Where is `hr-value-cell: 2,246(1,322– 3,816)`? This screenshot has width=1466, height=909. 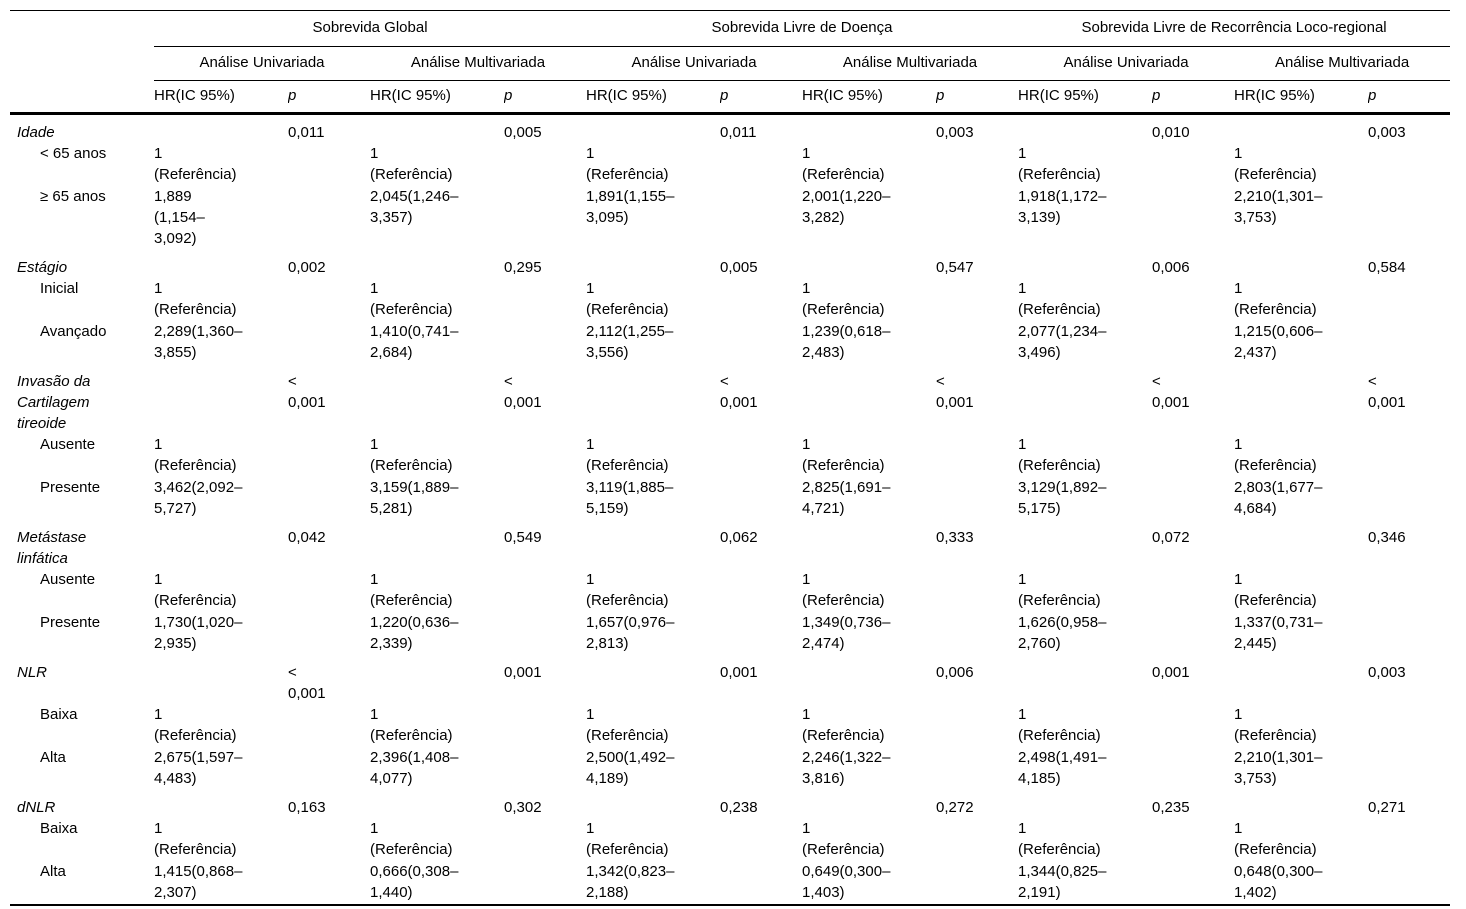 hr-value-cell: 2,246(1,322– 3,816) is located at coordinates (846, 768).